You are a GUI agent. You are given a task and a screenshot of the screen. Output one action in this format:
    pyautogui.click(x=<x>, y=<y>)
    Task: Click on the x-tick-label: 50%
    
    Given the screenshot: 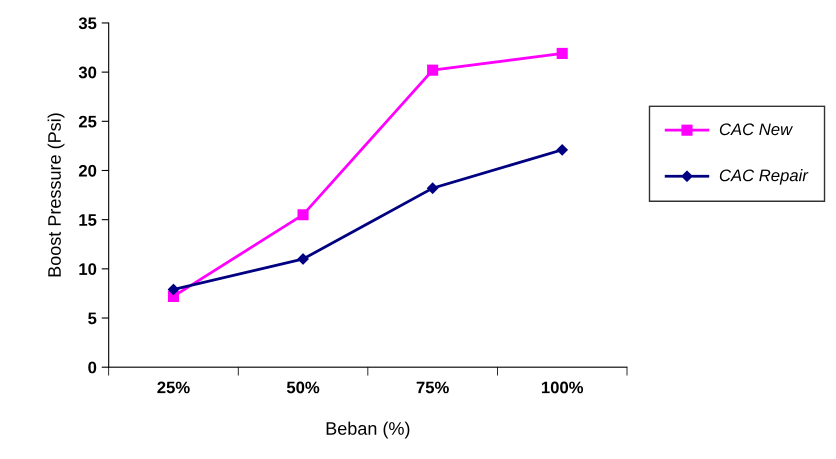 What is the action you would take?
    pyautogui.click(x=303, y=388)
    